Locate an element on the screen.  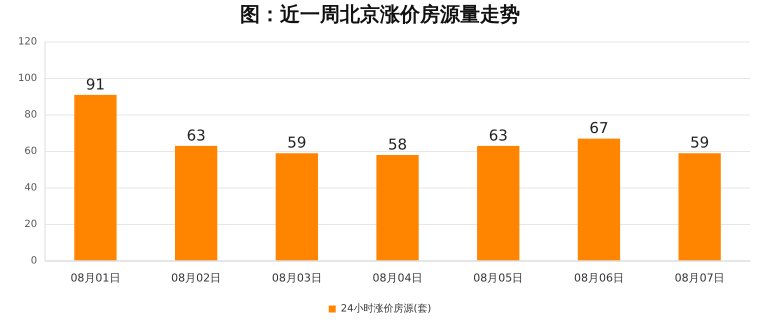
y-tick-label: 40 is located at coordinates (31, 188).